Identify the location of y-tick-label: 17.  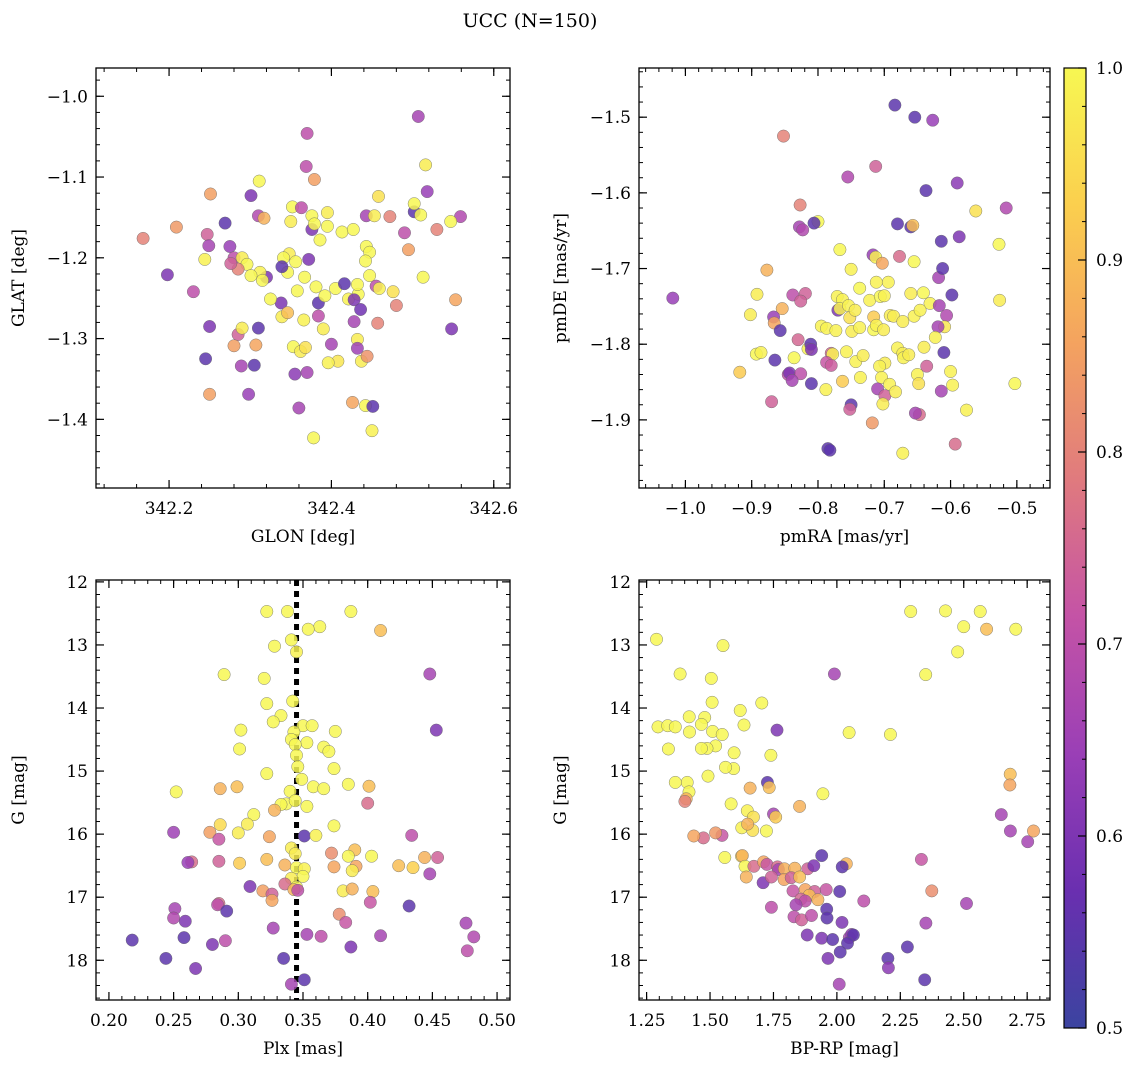
(620, 898).